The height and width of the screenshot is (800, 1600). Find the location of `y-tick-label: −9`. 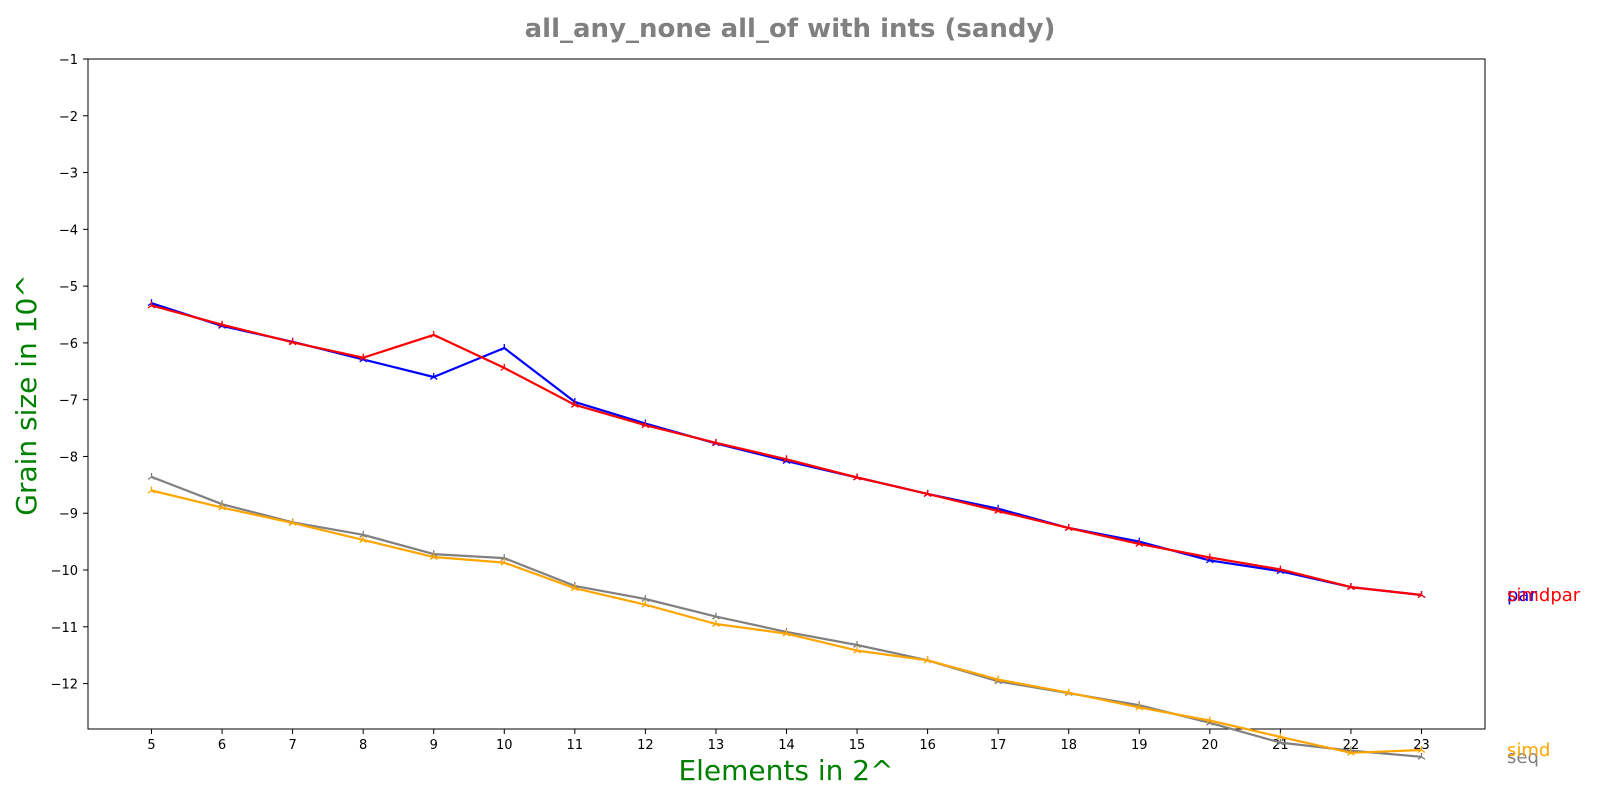

y-tick-label: −9 is located at coordinates (68, 514).